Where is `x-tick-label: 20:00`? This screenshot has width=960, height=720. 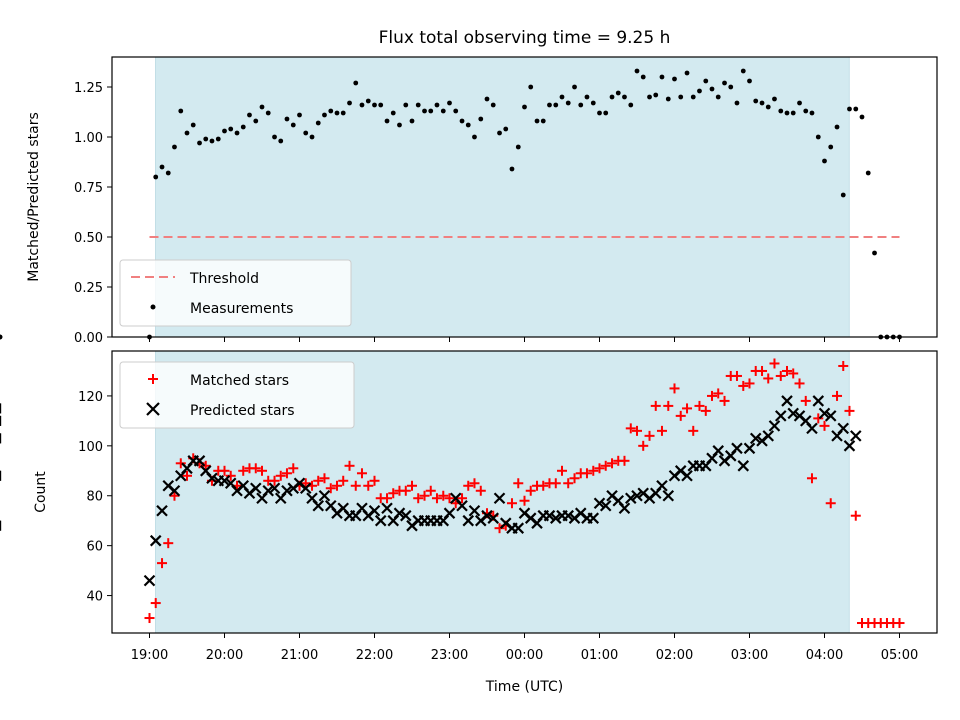
x-tick-label: 20:00 is located at coordinates (224, 655).